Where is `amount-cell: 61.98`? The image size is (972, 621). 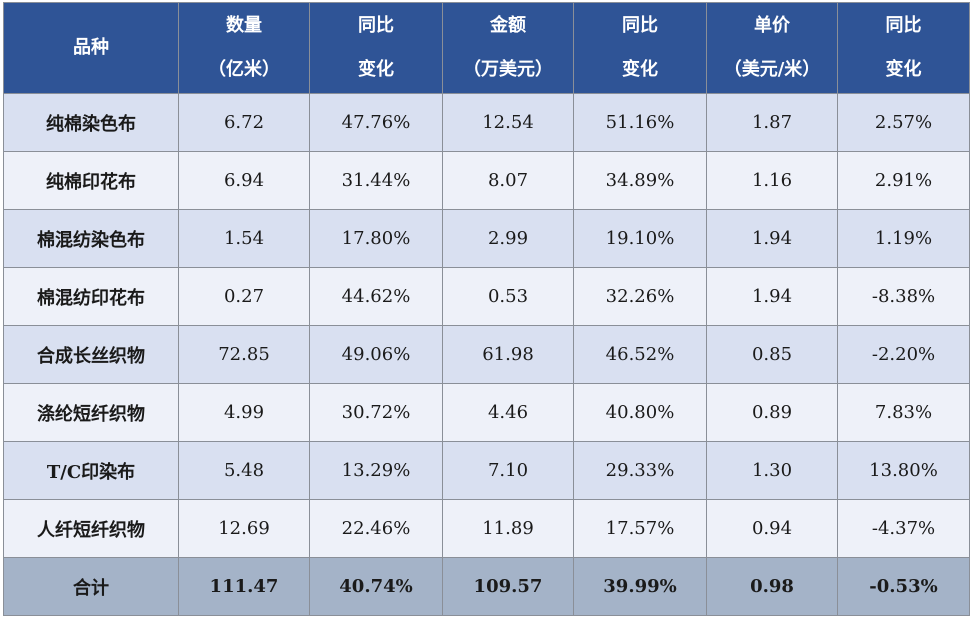
amount-cell: 61.98 is located at coordinates (508, 354).